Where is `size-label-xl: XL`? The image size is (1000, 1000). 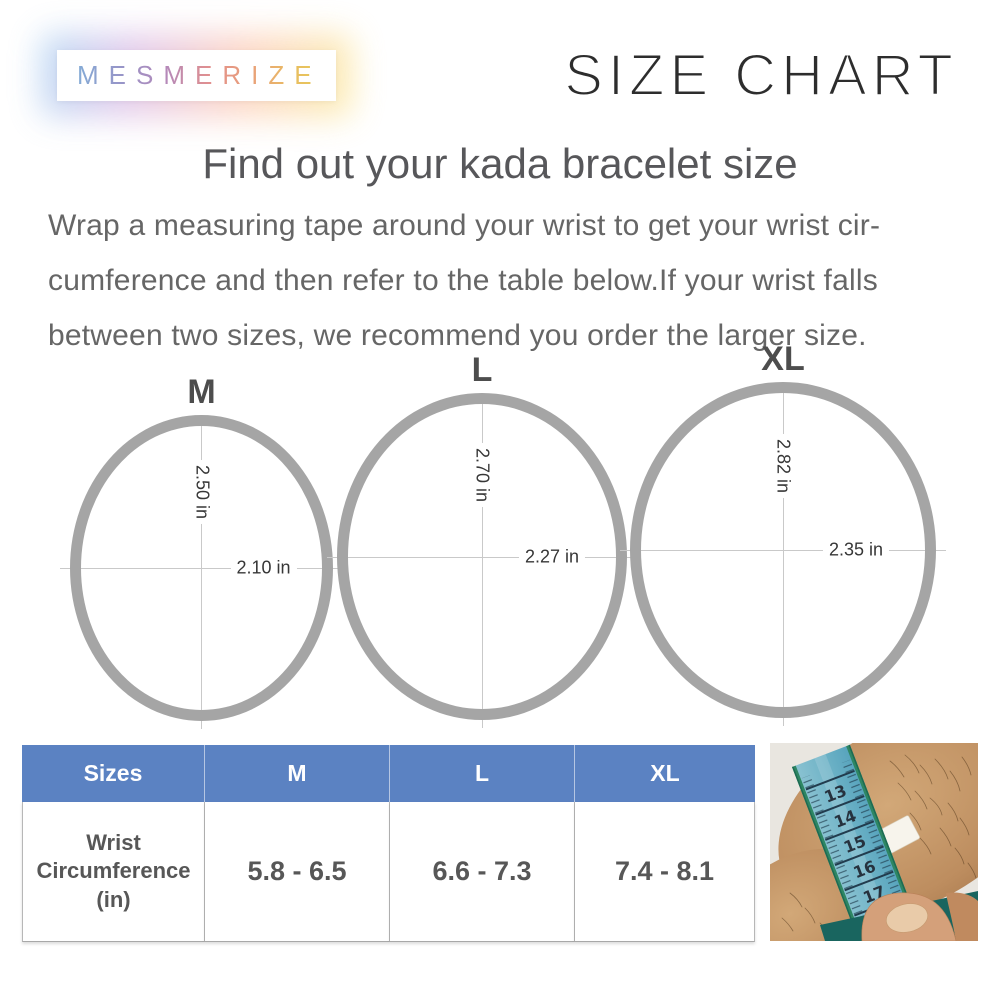 size-label-xl: XL is located at coordinates (783, 359).